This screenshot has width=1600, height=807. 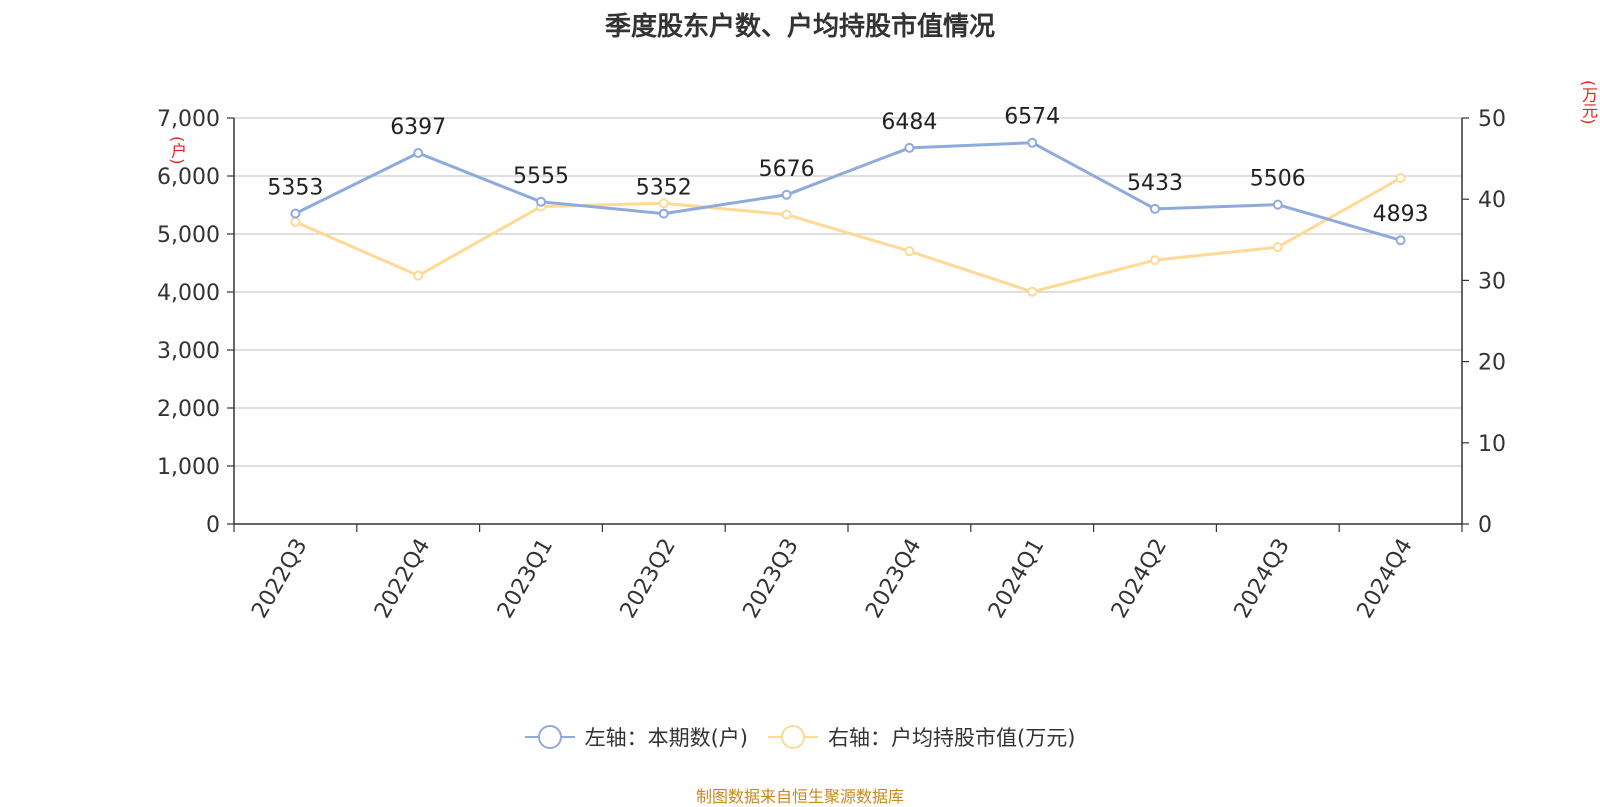 I want to click on legend-swatch-left, so click(x=549, y=737).